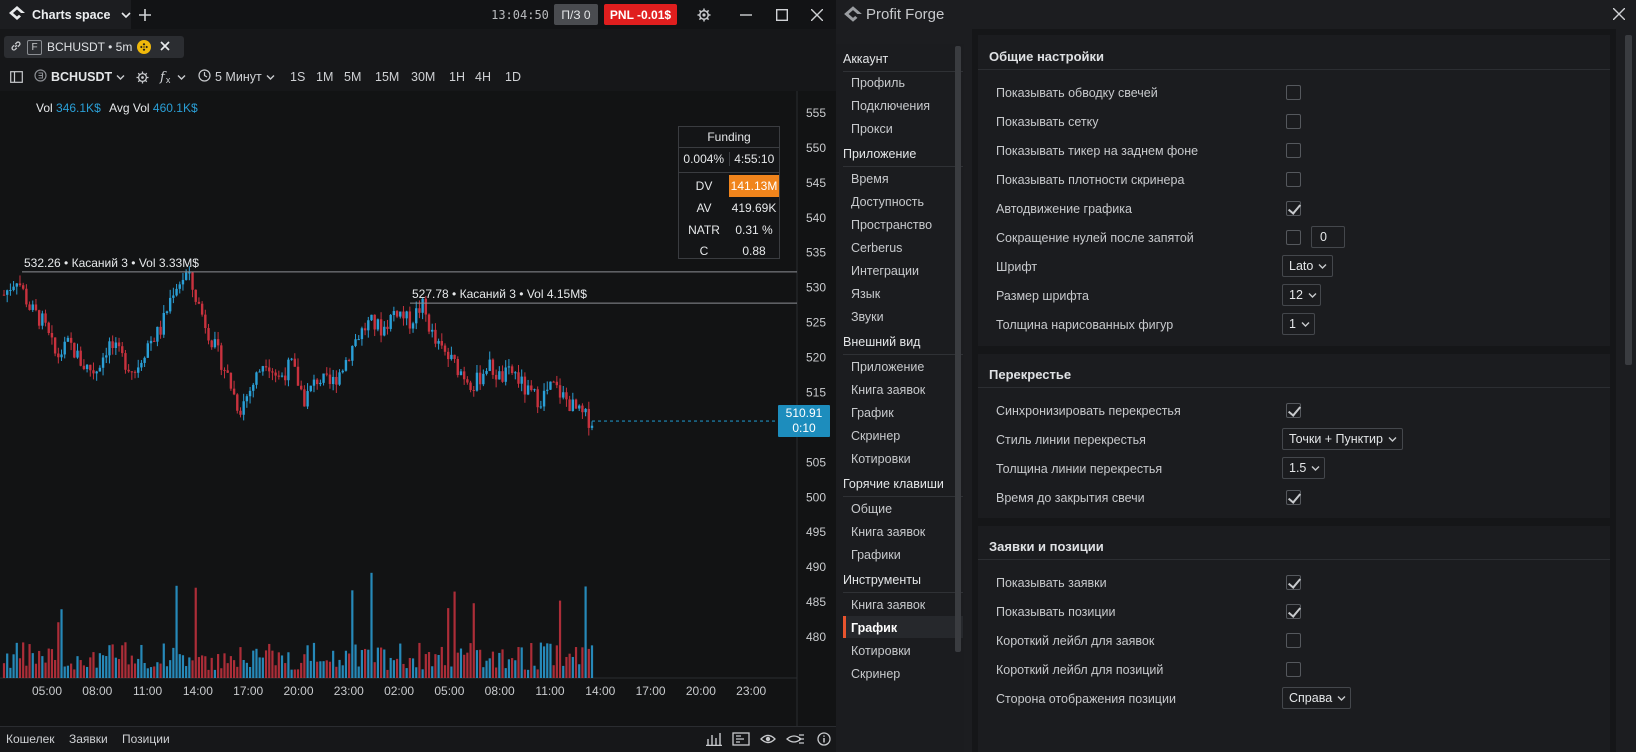 The image size is (1636, 752). What do you see at coordinates (144, 47) in the screenshot?
I see `binance-logo-icon` at bounding box center [144, 47].